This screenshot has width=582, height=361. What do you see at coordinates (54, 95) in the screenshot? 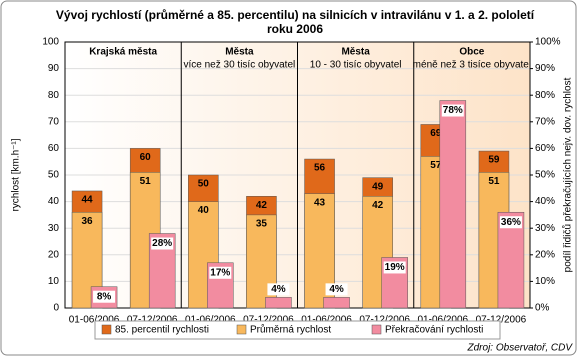
I see `y-tick-label: 80` at bounding box center [54, 95].